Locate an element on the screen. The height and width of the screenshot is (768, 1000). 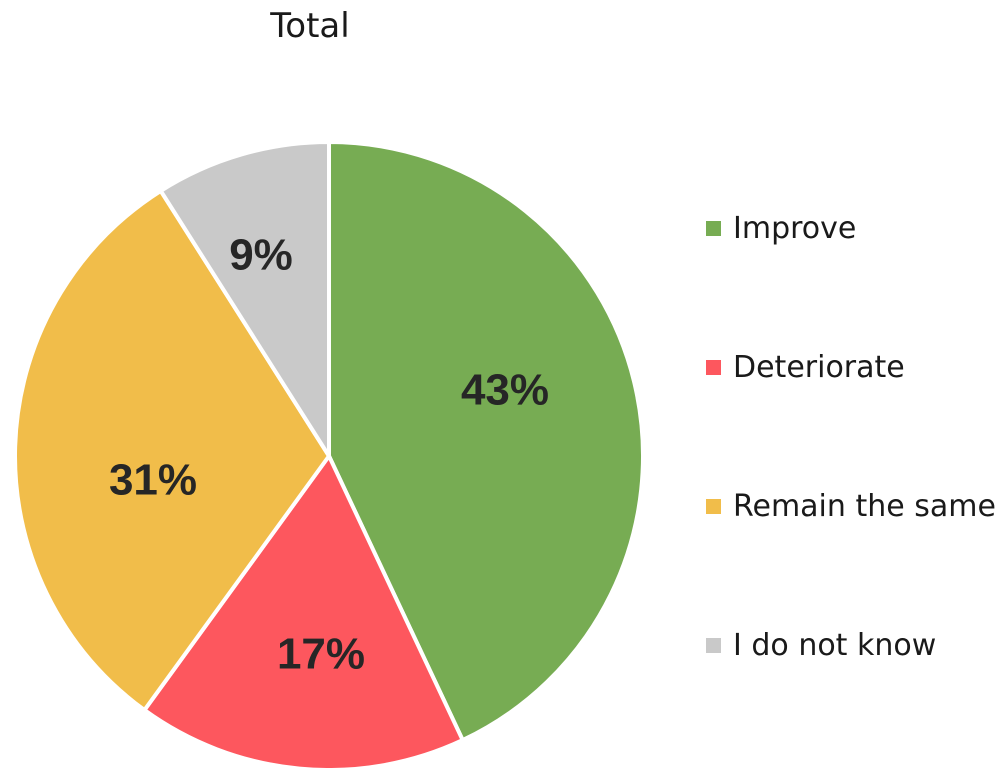
legend-label: Remain the same is located at coordinates (864, 506).